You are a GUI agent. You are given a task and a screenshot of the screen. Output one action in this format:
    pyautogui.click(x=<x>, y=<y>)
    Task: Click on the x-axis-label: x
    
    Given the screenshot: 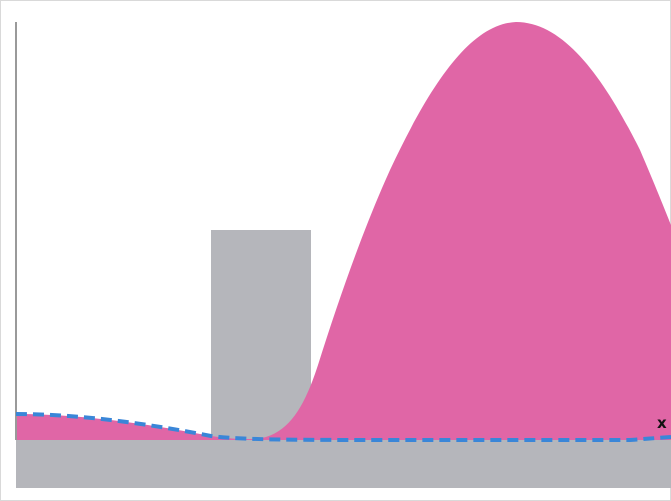 What is the action you would take?
    pyautogui.click(x=662, y=423)
    